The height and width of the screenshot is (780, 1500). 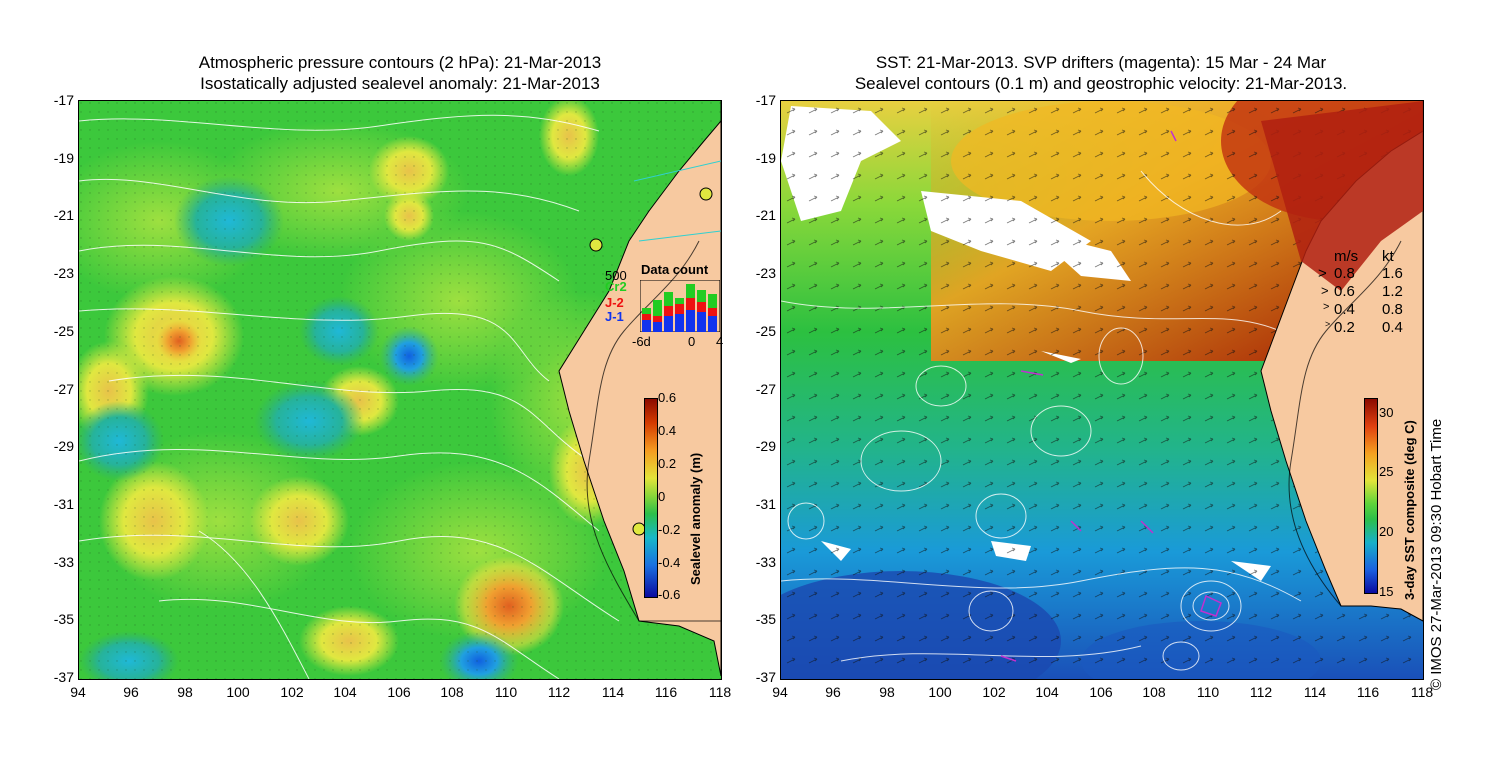 I want to click on legend-ms-2: 0.4, so click(x=1344, y=309).